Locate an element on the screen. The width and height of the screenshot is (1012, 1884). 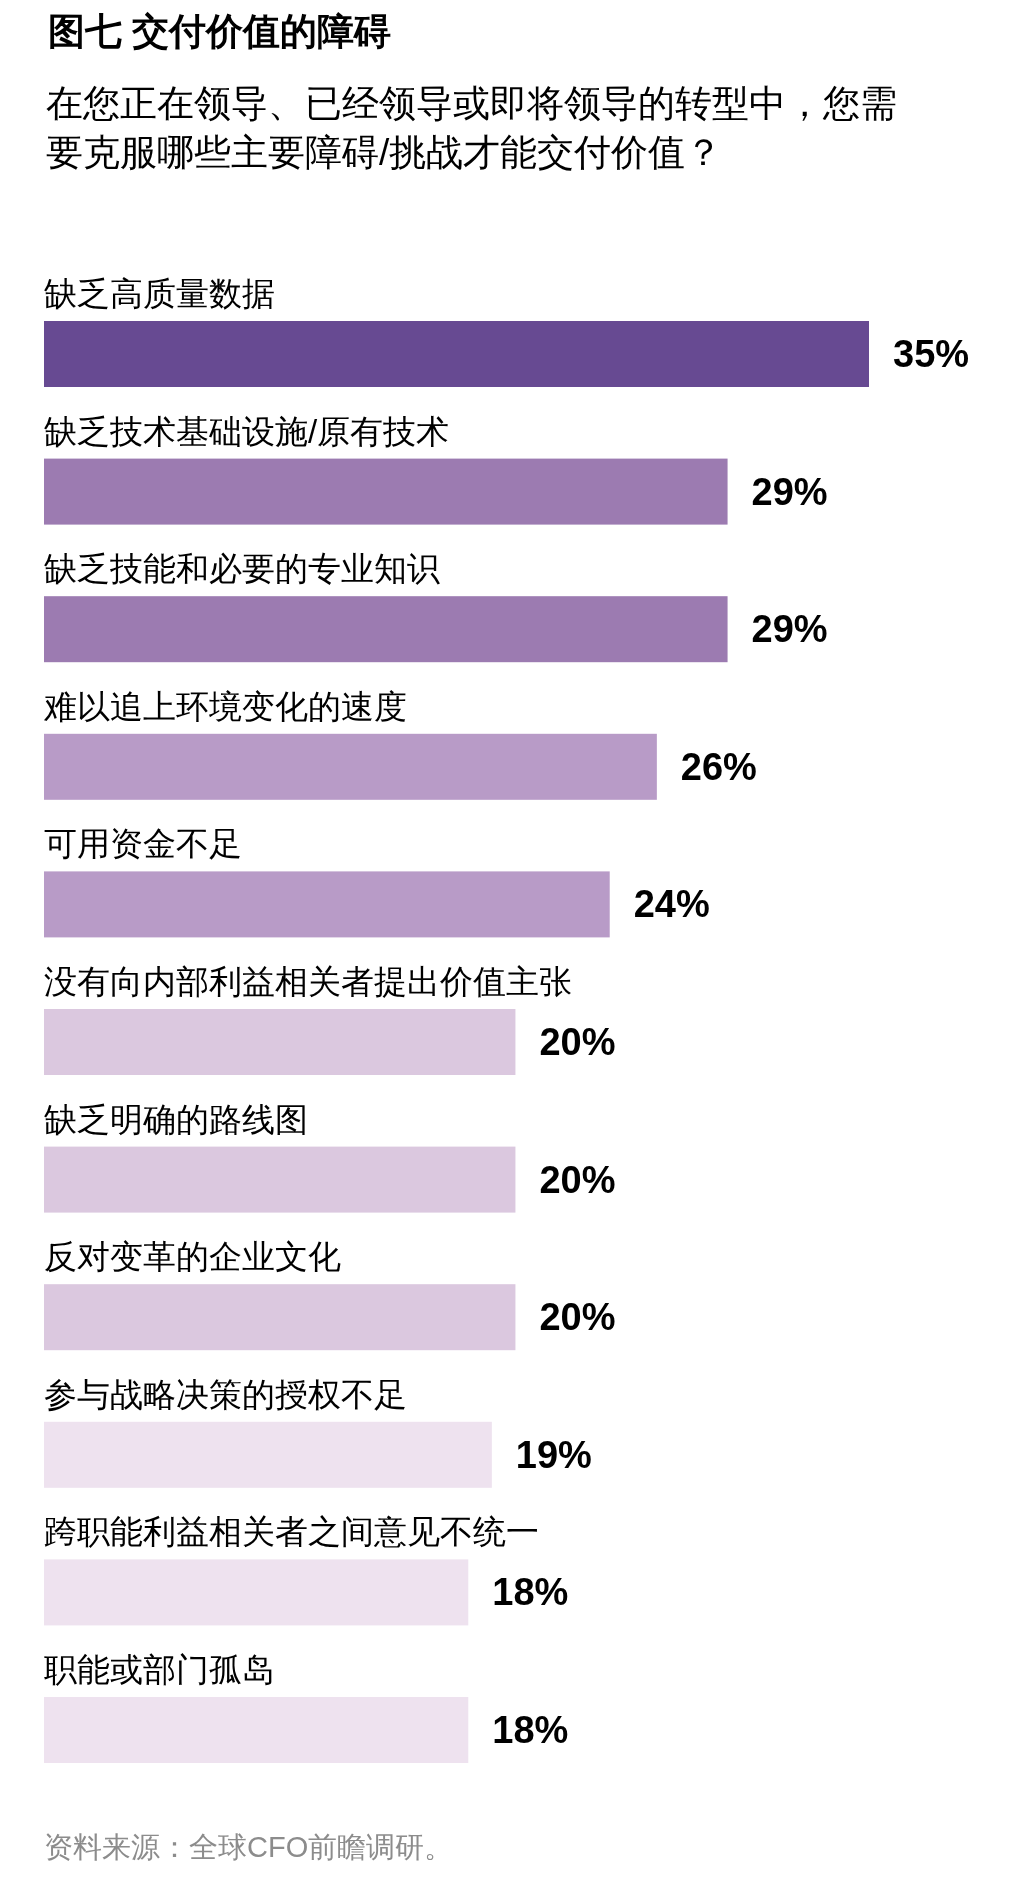
data-label: 26% is located at coordinates (718, 766).